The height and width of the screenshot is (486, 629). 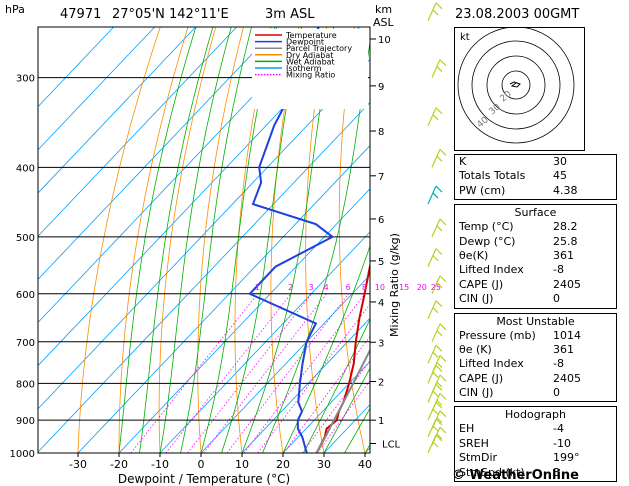 I want to click on most-unstable-value: -8, so click(x=558, y=364).